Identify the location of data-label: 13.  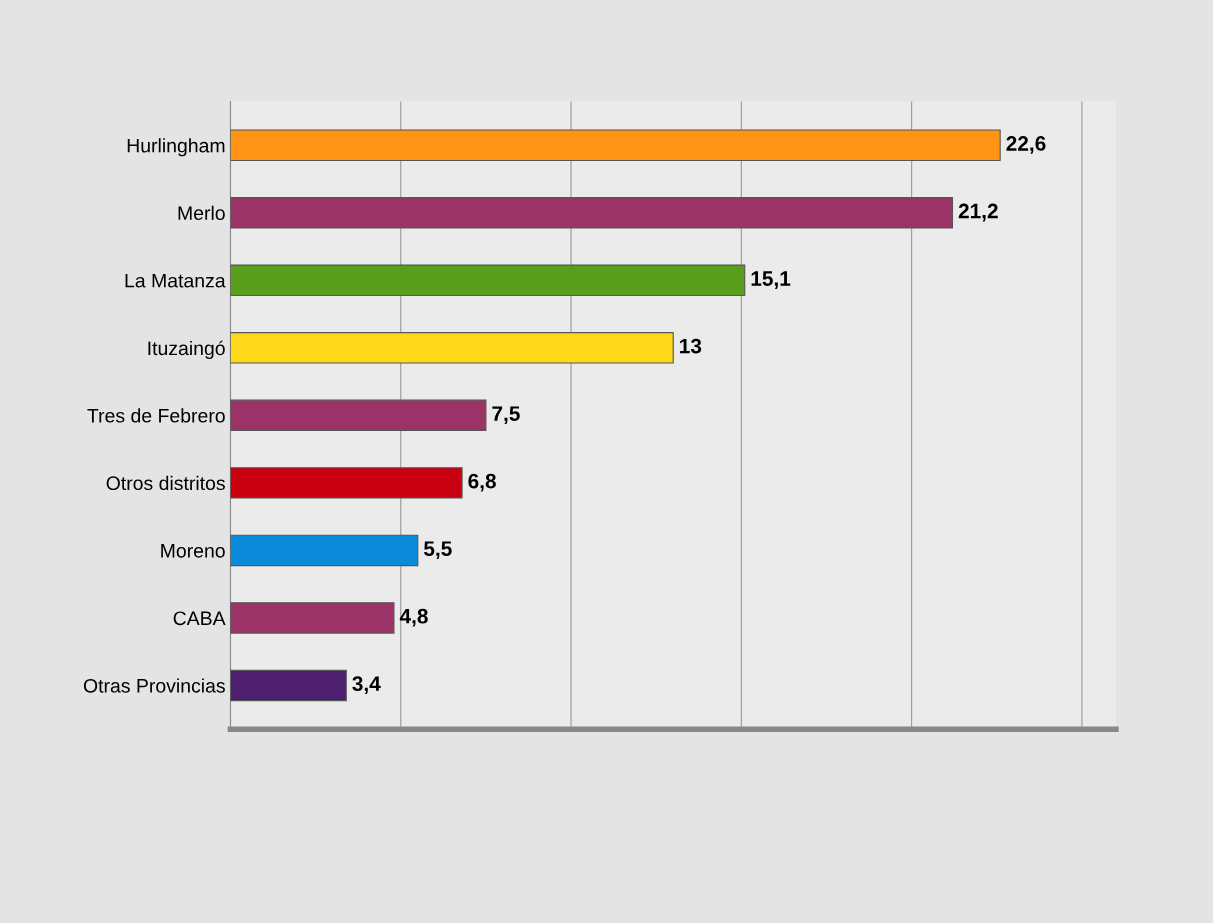
(691, 346).